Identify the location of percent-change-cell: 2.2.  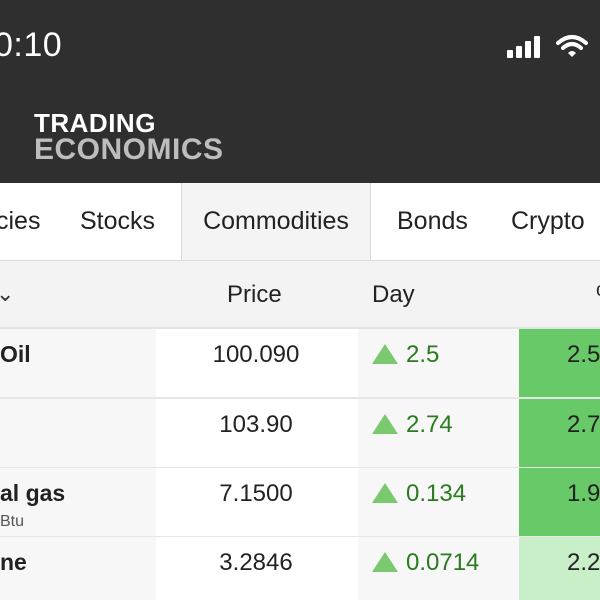
(559, 568).